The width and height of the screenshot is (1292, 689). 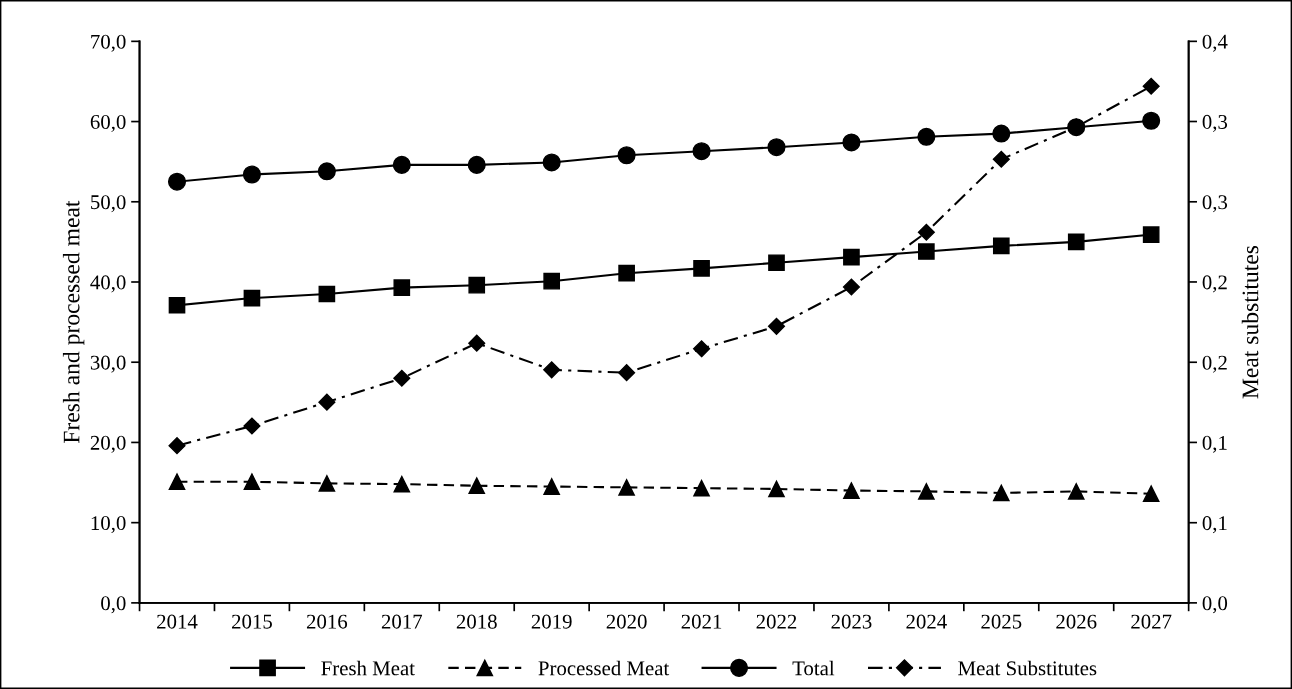 What do you see at coordinates (776, 621) in the screenshot?
I see `x-tick-label: 2022` at bounding box center [776, 621].